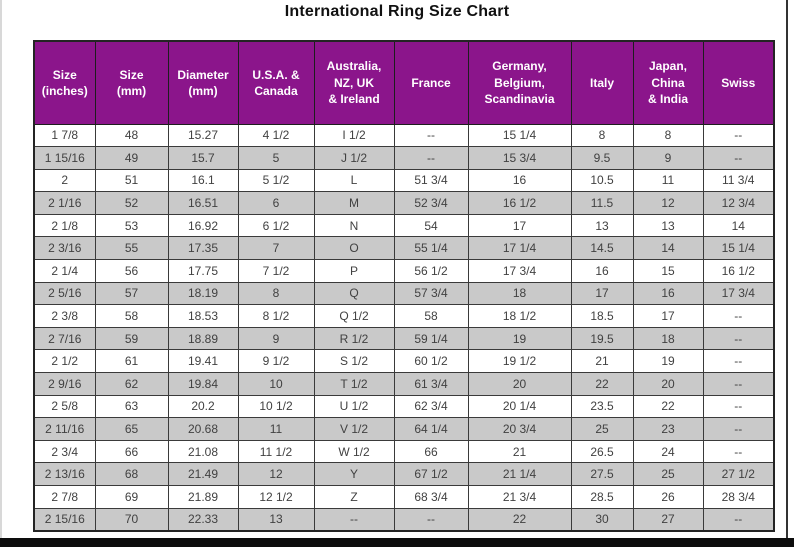 The width and height of the screenshot is (794, 550). What do you see at coordinates (397, 11) in the screenshot?
I see `page-title: International Ring Size Chart` at bounding box center [397, 11].